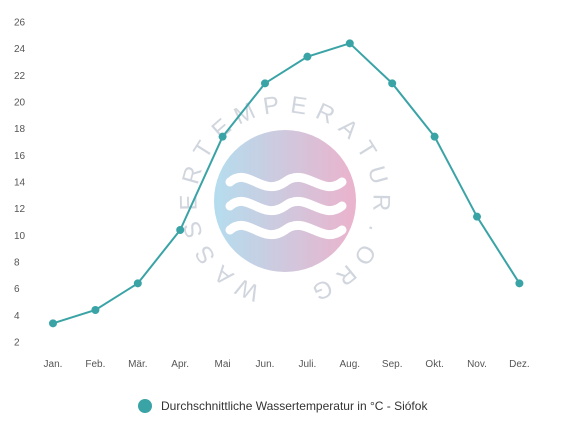 The image size is (567, 434). What do you see at coordinates (20, 236) in the screenshot?
I see `y-tick-label: 10` at bounding box center [20, 236].